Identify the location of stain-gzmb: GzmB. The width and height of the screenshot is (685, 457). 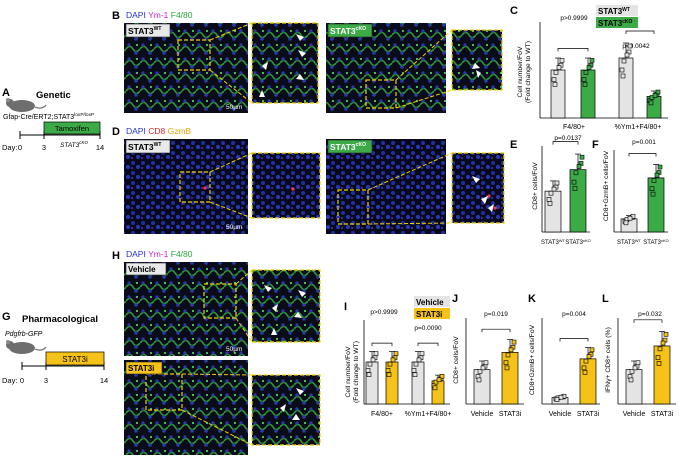
(180, 131).